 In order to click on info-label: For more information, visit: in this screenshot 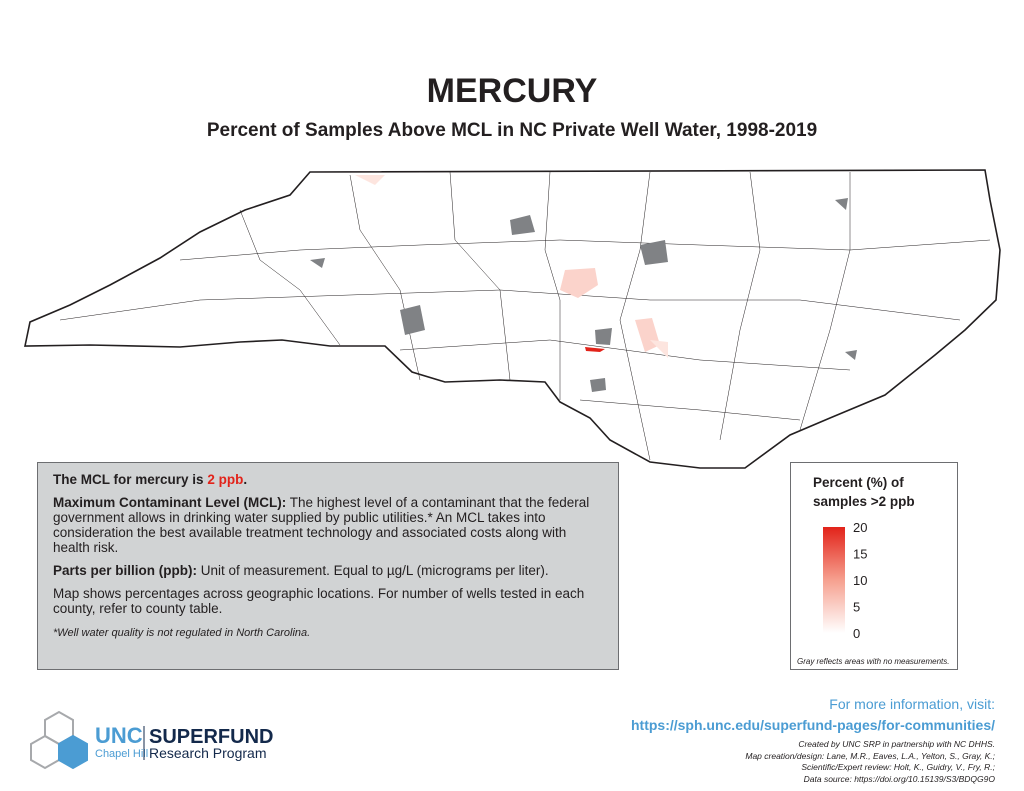, I will do `click(912, 704)`.